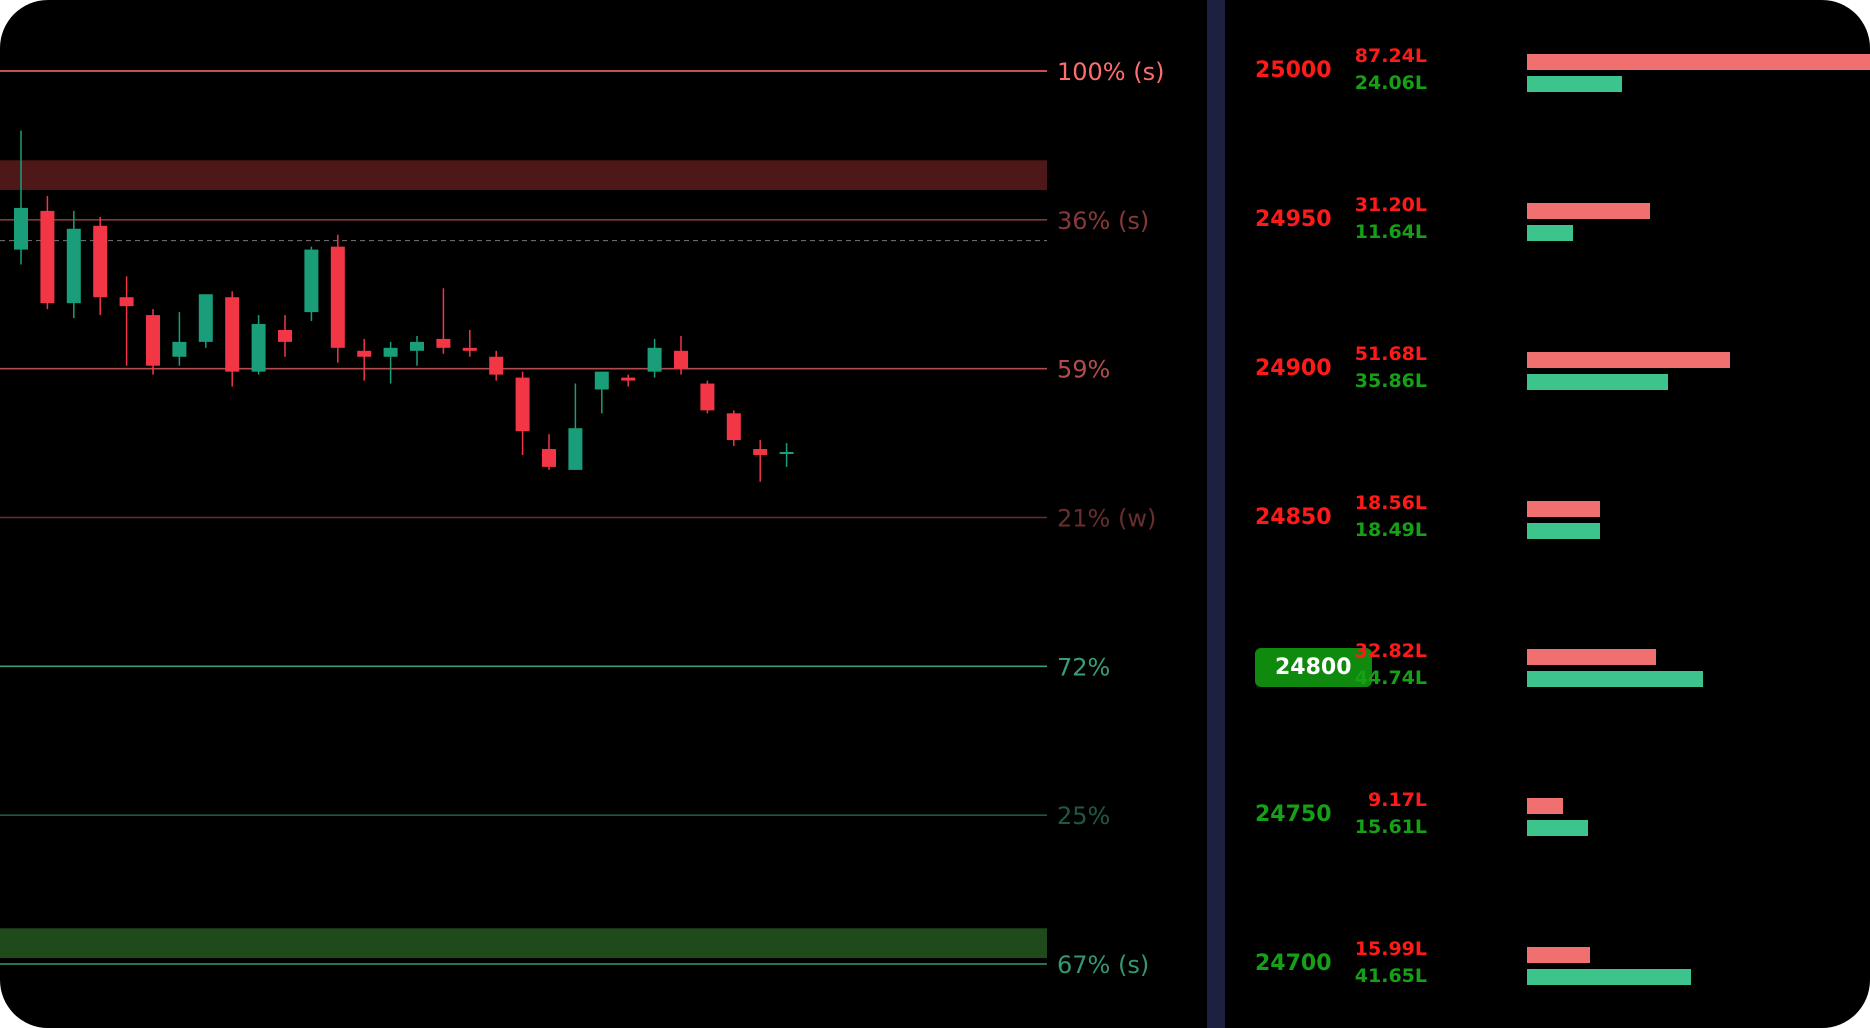  Describe the element at coordinates (1110, 72) in the screenshot. I see `level-label: 100% (s)` at that location.